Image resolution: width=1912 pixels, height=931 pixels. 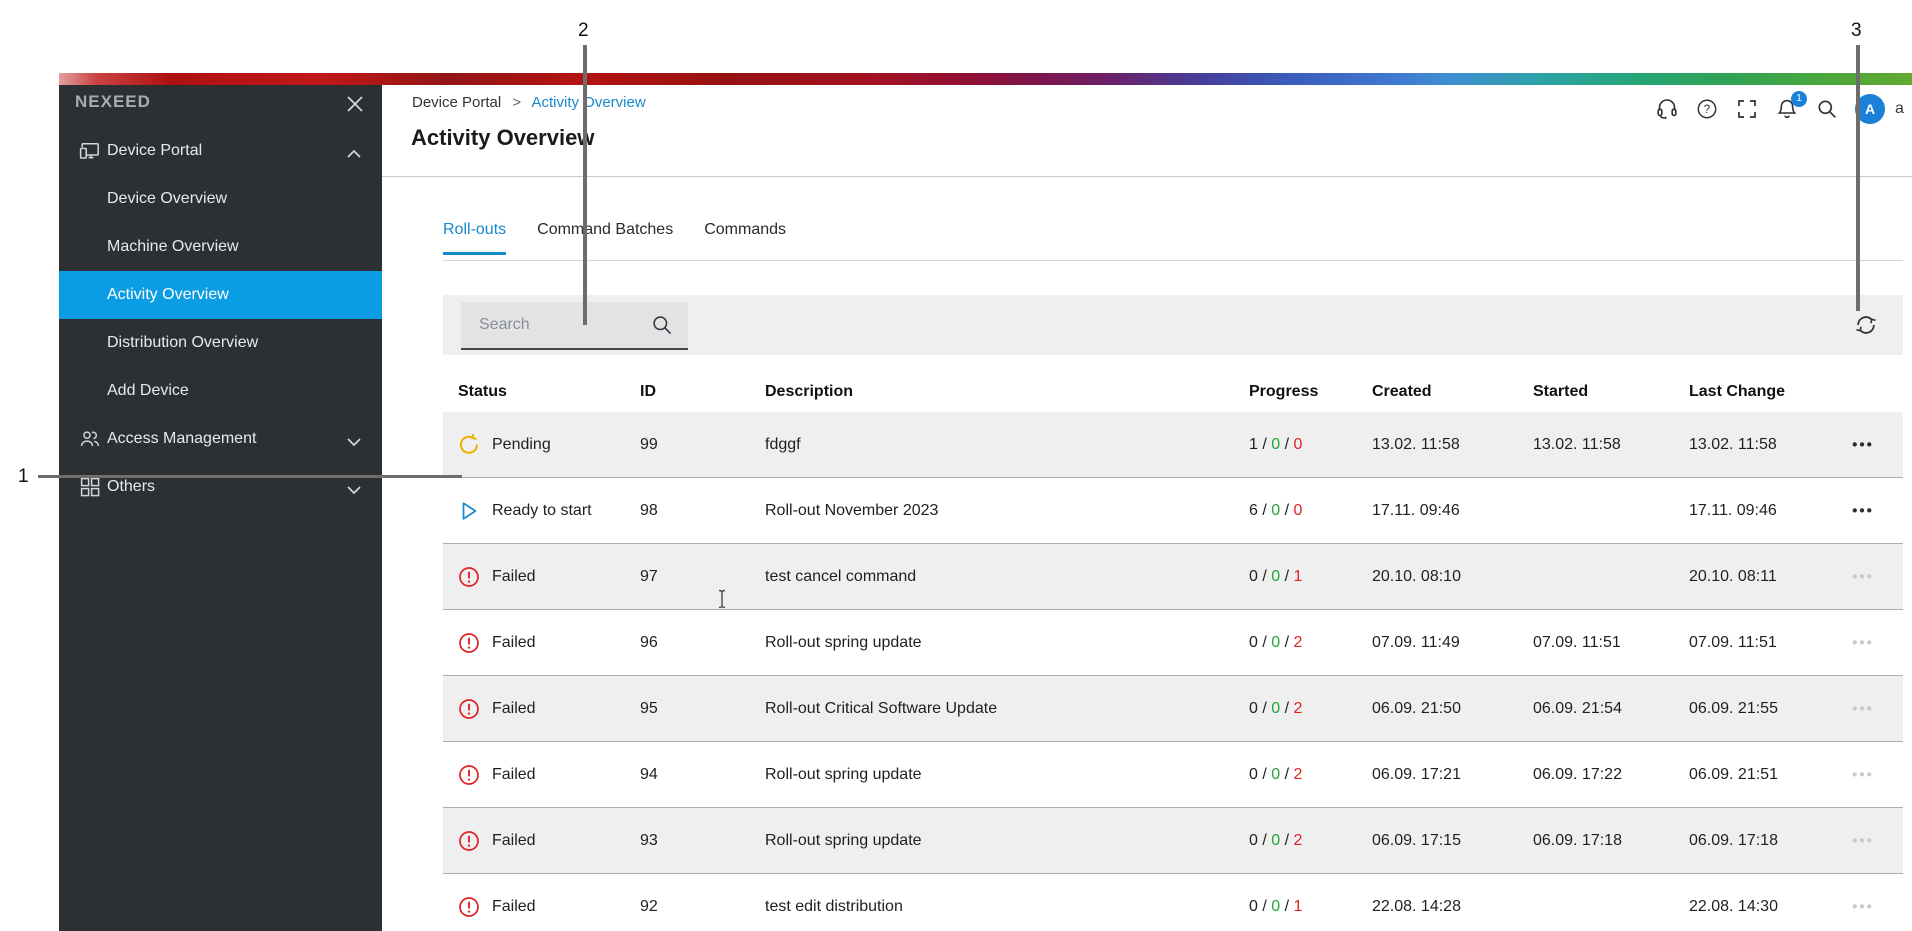 What do you see at coordinates (1276, 510) in the screenshot?
I see `progress-cell: 6 / 0 / 0` at bounding box center [1276, 510].